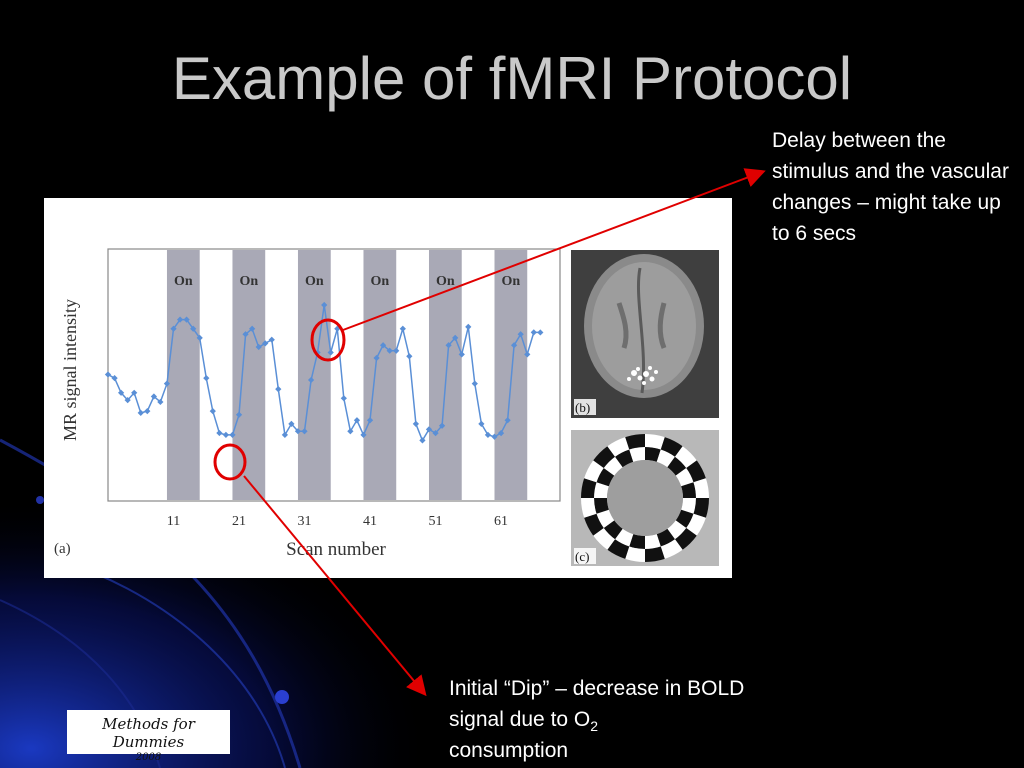 Image resolution: width=1024 pixels, height=768 pixels. What do you see at coordinates (582, 556) in the screenshot?
I see `panel-label-c: (c)` at bounding box center [582, 556].